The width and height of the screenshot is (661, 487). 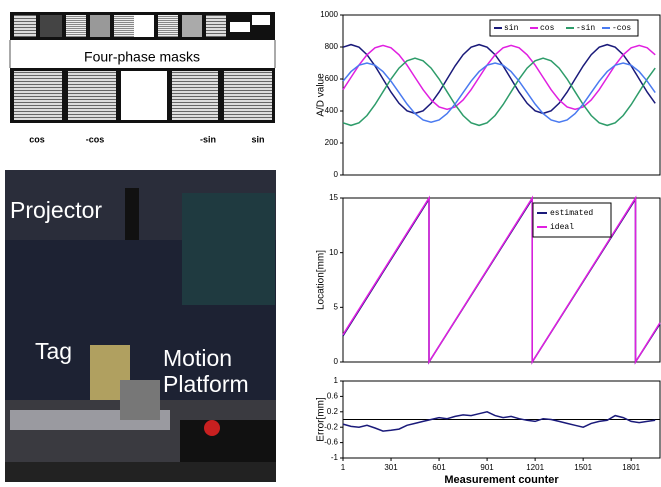 I want to click on y-axis-label: A/D value, so click(x=321, y=95).